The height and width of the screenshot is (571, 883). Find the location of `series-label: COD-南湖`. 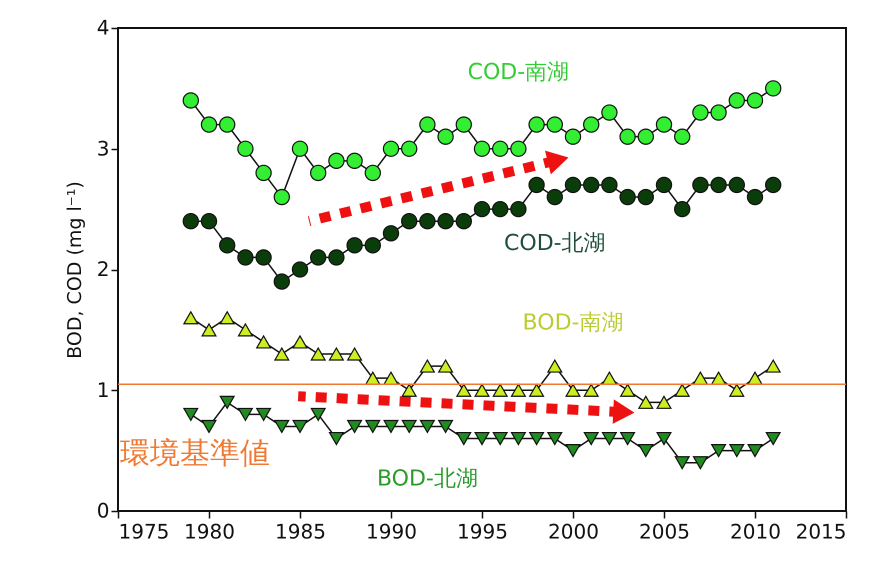

series-label: COD-南湖 is located at coordinates (519, 72).